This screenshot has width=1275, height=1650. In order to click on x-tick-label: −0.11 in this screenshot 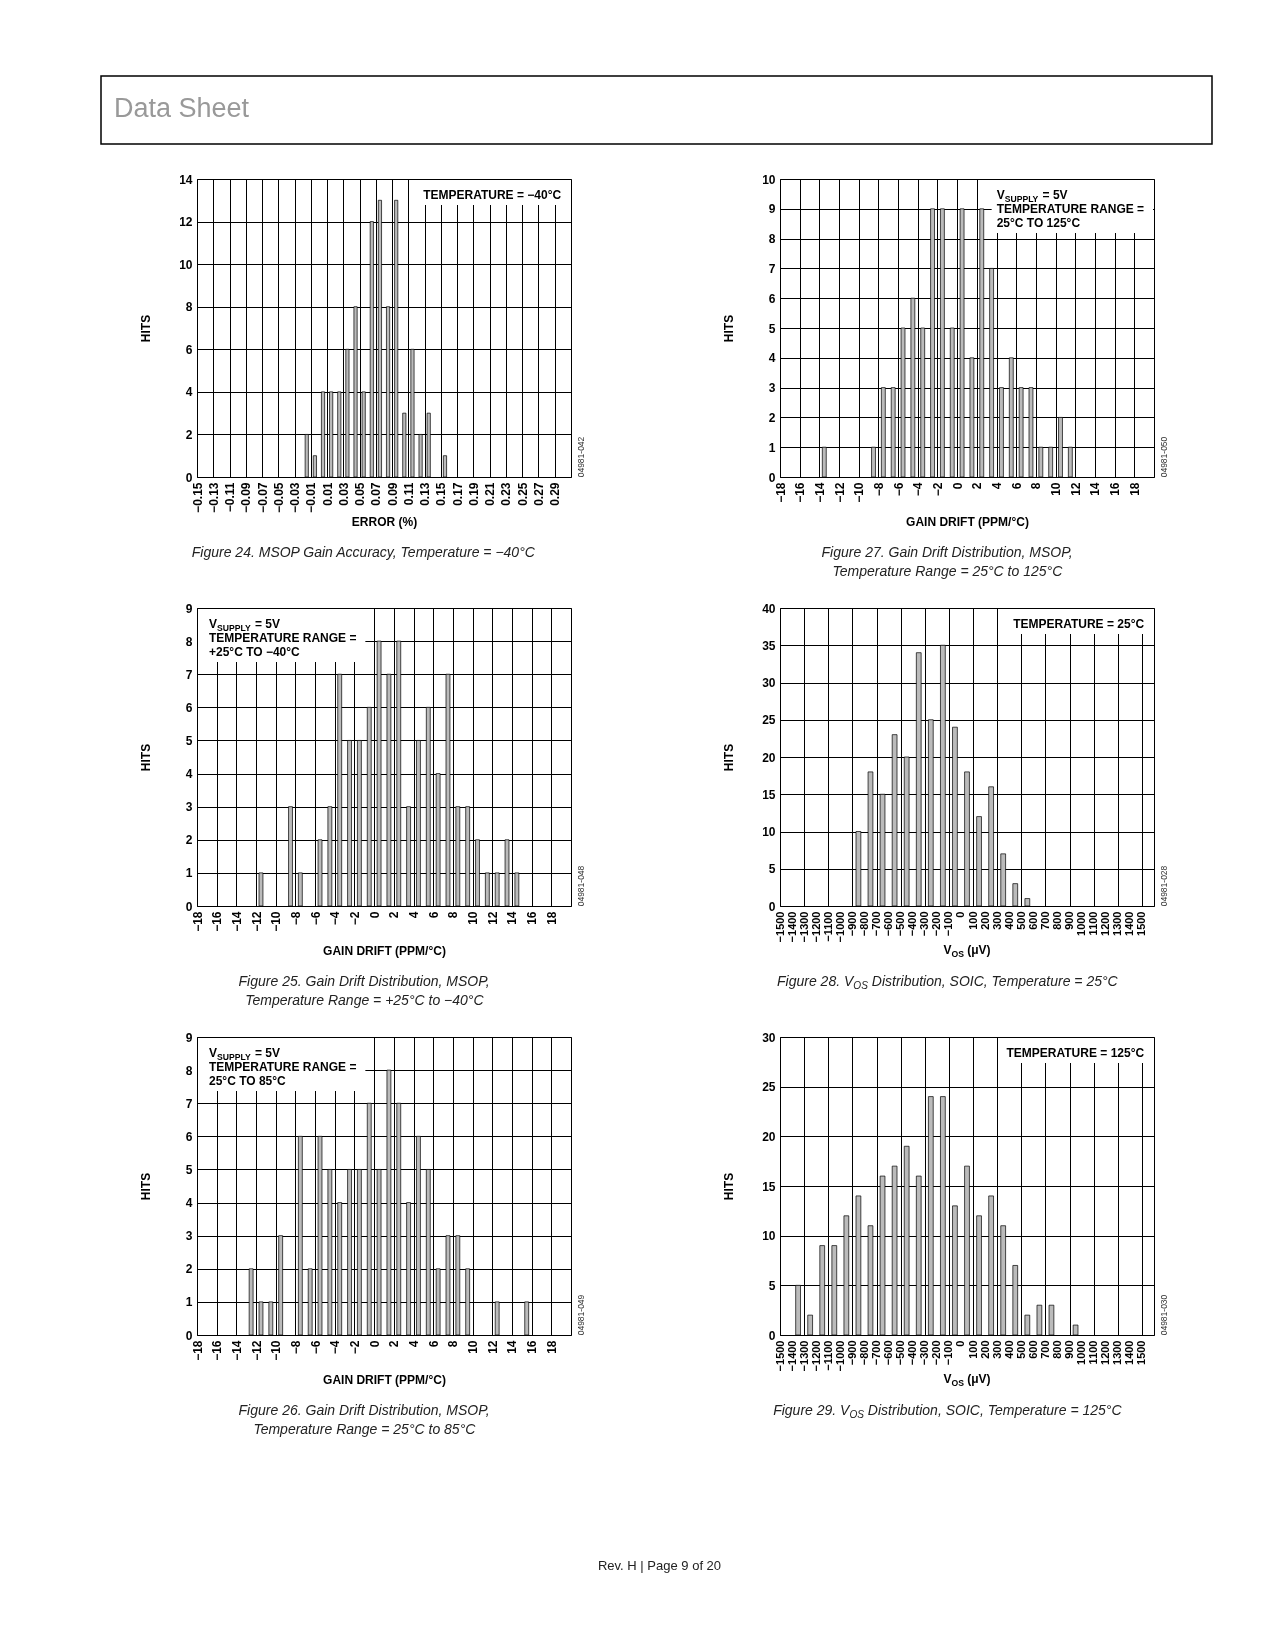, I will do `click(230, 497)`.